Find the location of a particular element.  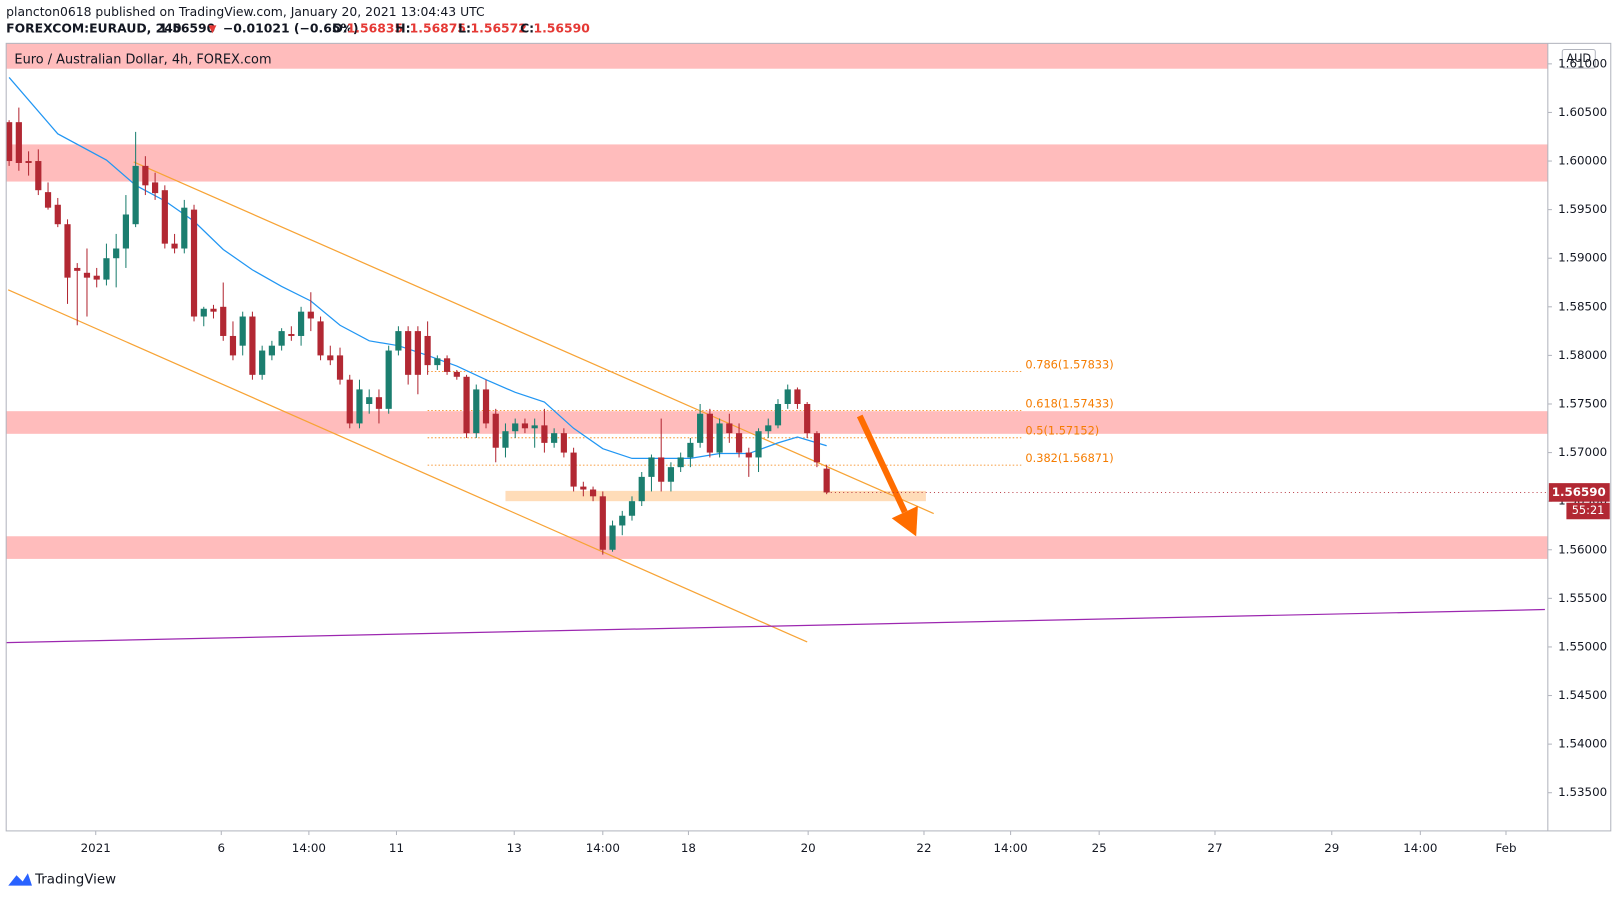

y-tick-label: 1.61000 is located at coordinates (1582, 63).